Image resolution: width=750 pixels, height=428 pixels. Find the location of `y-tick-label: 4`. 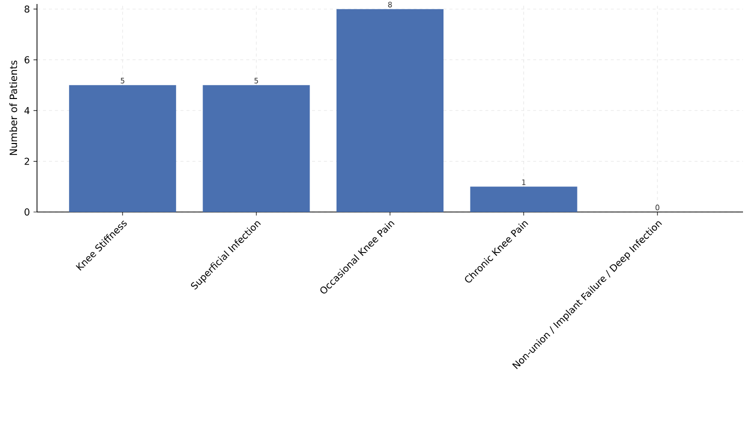

y-tick-label: 4 is located at coordinates (27, 110).